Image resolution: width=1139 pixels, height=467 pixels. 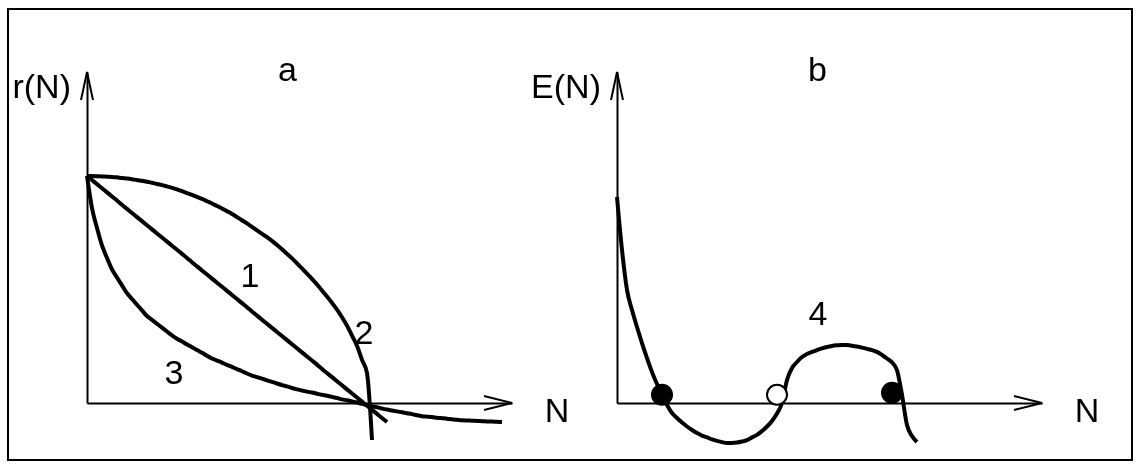 I want to click on series-label: 4, so click(x=818, y=313).